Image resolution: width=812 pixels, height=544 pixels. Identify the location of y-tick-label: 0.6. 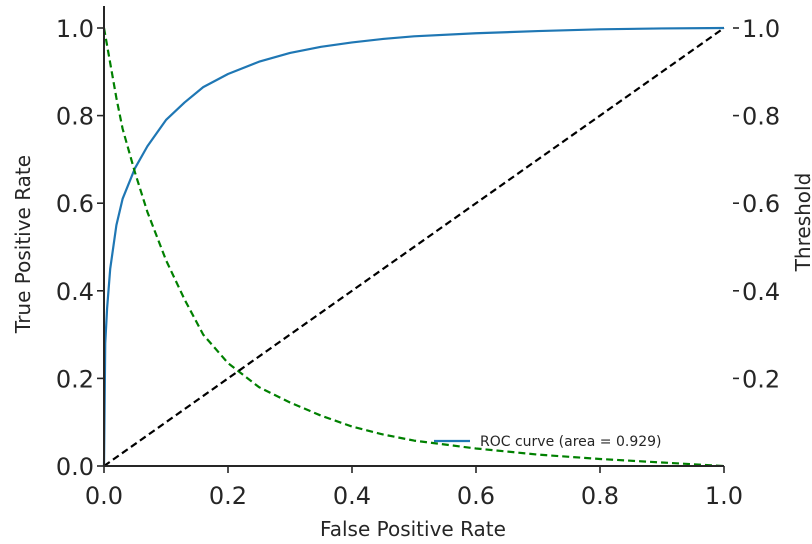
(75, 204).